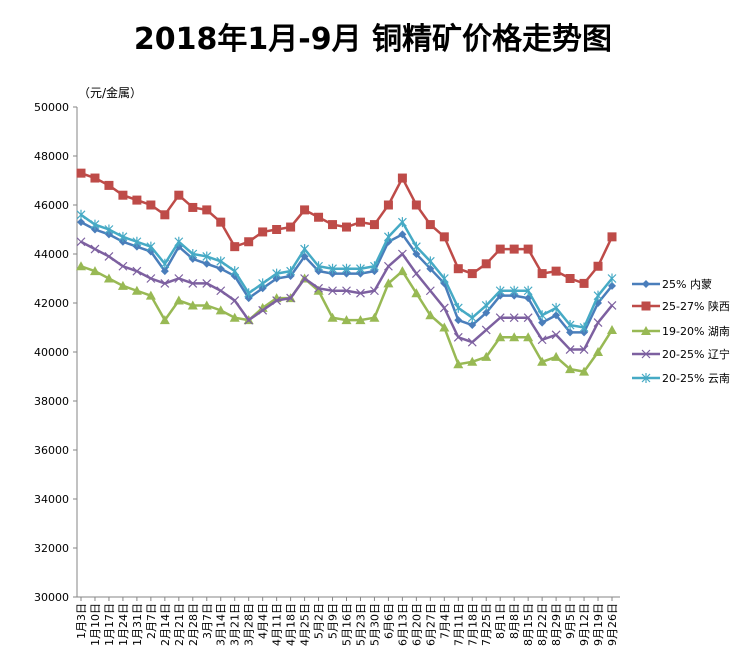 This screenshot has height=667, width=746. Describe the element at coordinates (110, 92) in the screenshot. I see `y-axis-label: （元/金属）` at that location.